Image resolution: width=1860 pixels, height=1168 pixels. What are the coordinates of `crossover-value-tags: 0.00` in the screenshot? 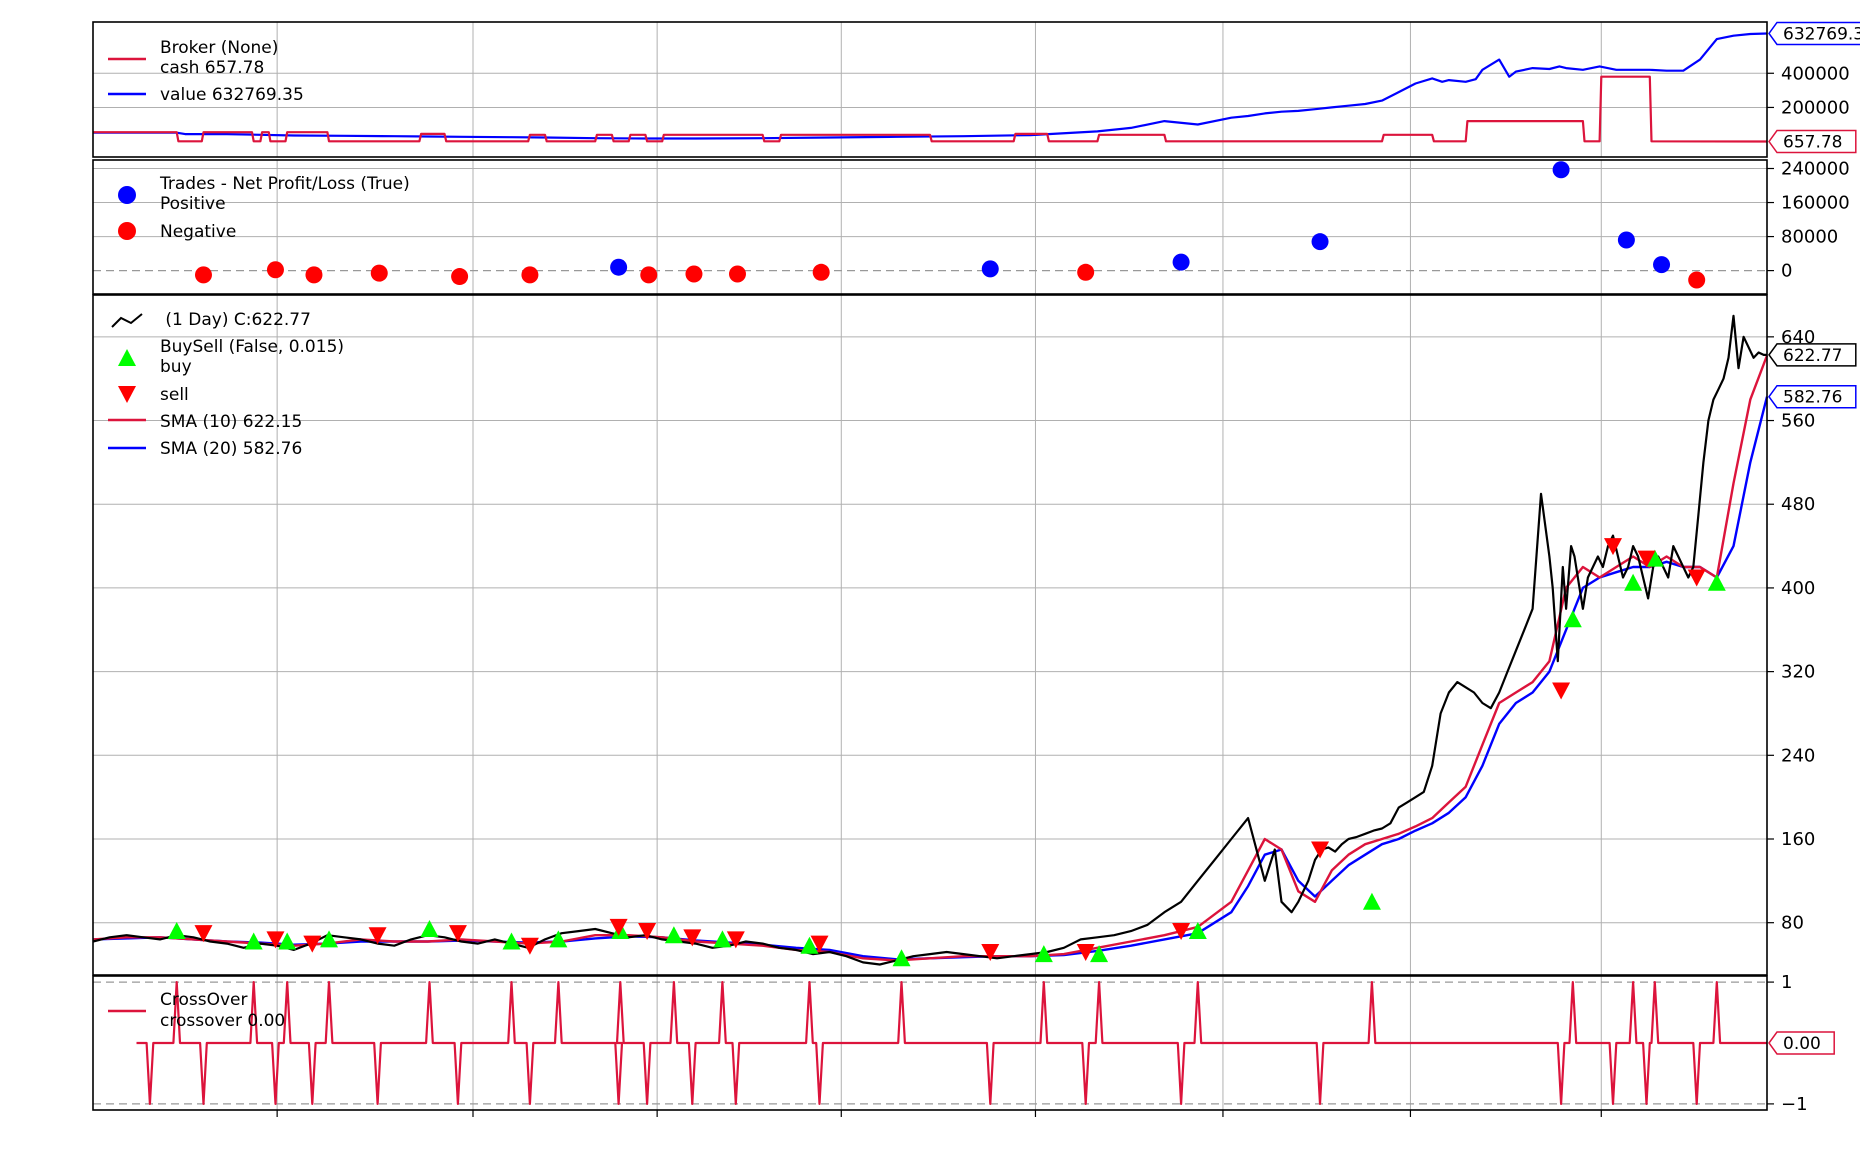 It's located at (1801, 1043).